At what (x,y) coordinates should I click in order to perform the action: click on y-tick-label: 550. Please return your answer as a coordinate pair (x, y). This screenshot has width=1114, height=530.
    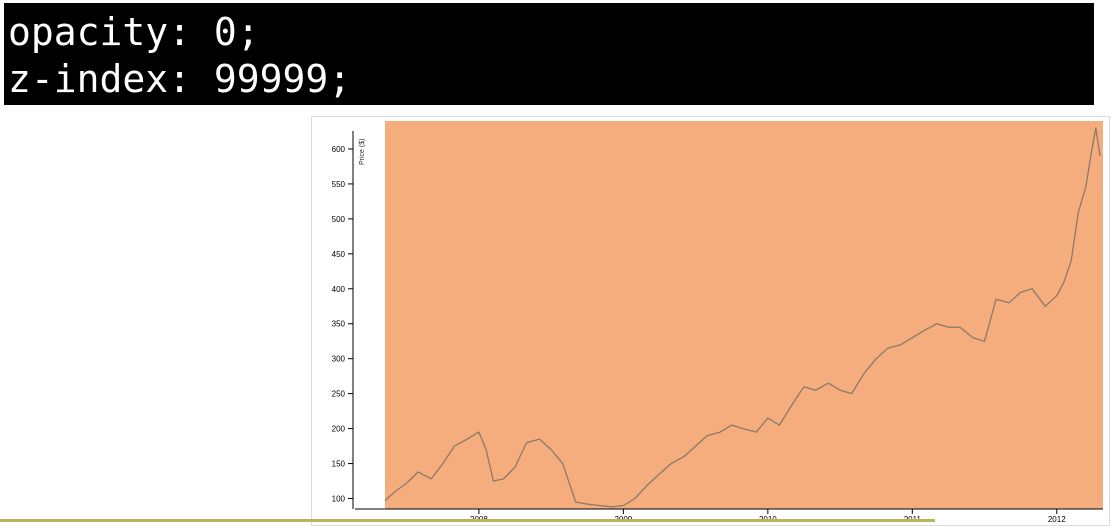
    Looking at the image, I should click on (339, 184).